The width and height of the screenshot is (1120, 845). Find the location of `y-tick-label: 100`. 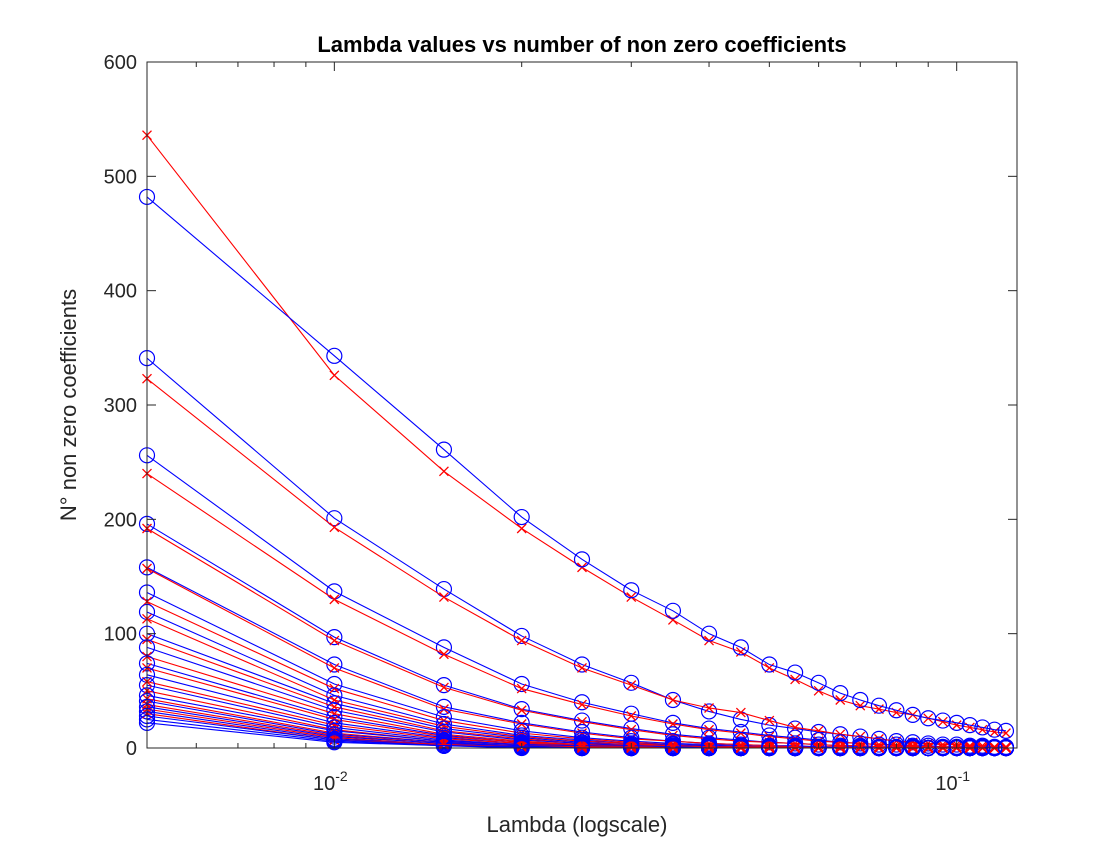

y-tick-label: 100 is located at coordinates (120, 635).